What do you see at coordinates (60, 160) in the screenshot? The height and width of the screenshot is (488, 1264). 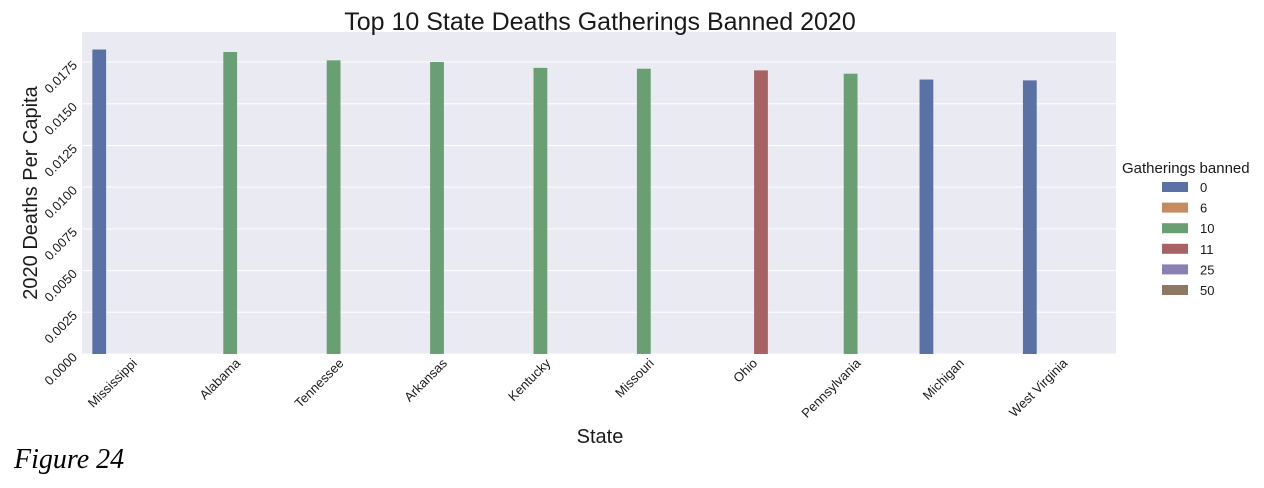 I see `y-tick-label: 0.0125` at bounding box center [60, 160].